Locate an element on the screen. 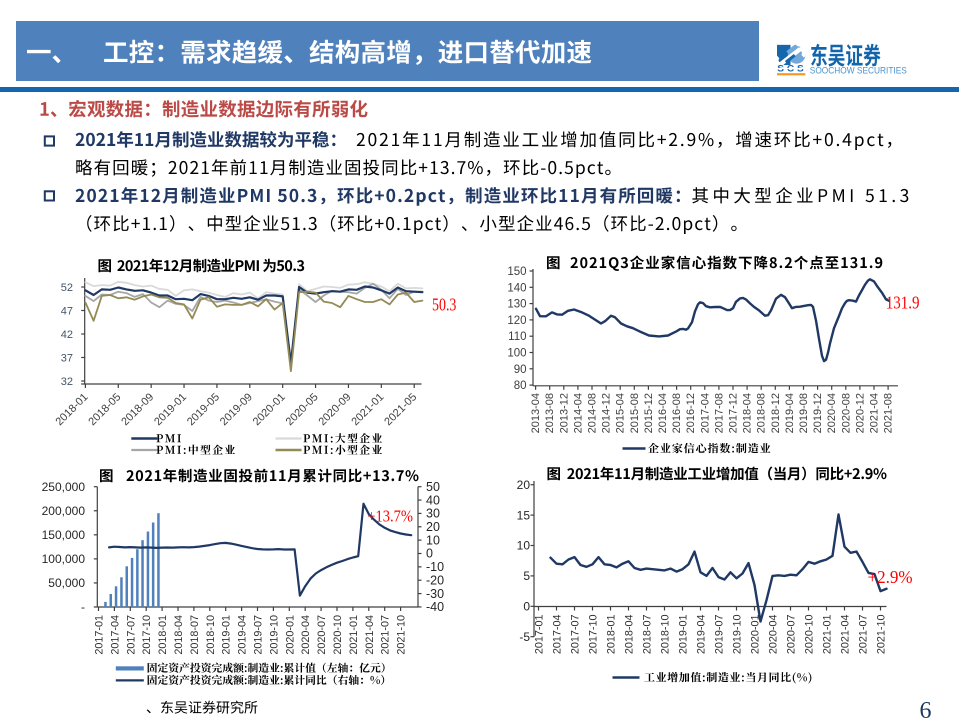  svg-text: -5 is located at coordinates (524, 637).